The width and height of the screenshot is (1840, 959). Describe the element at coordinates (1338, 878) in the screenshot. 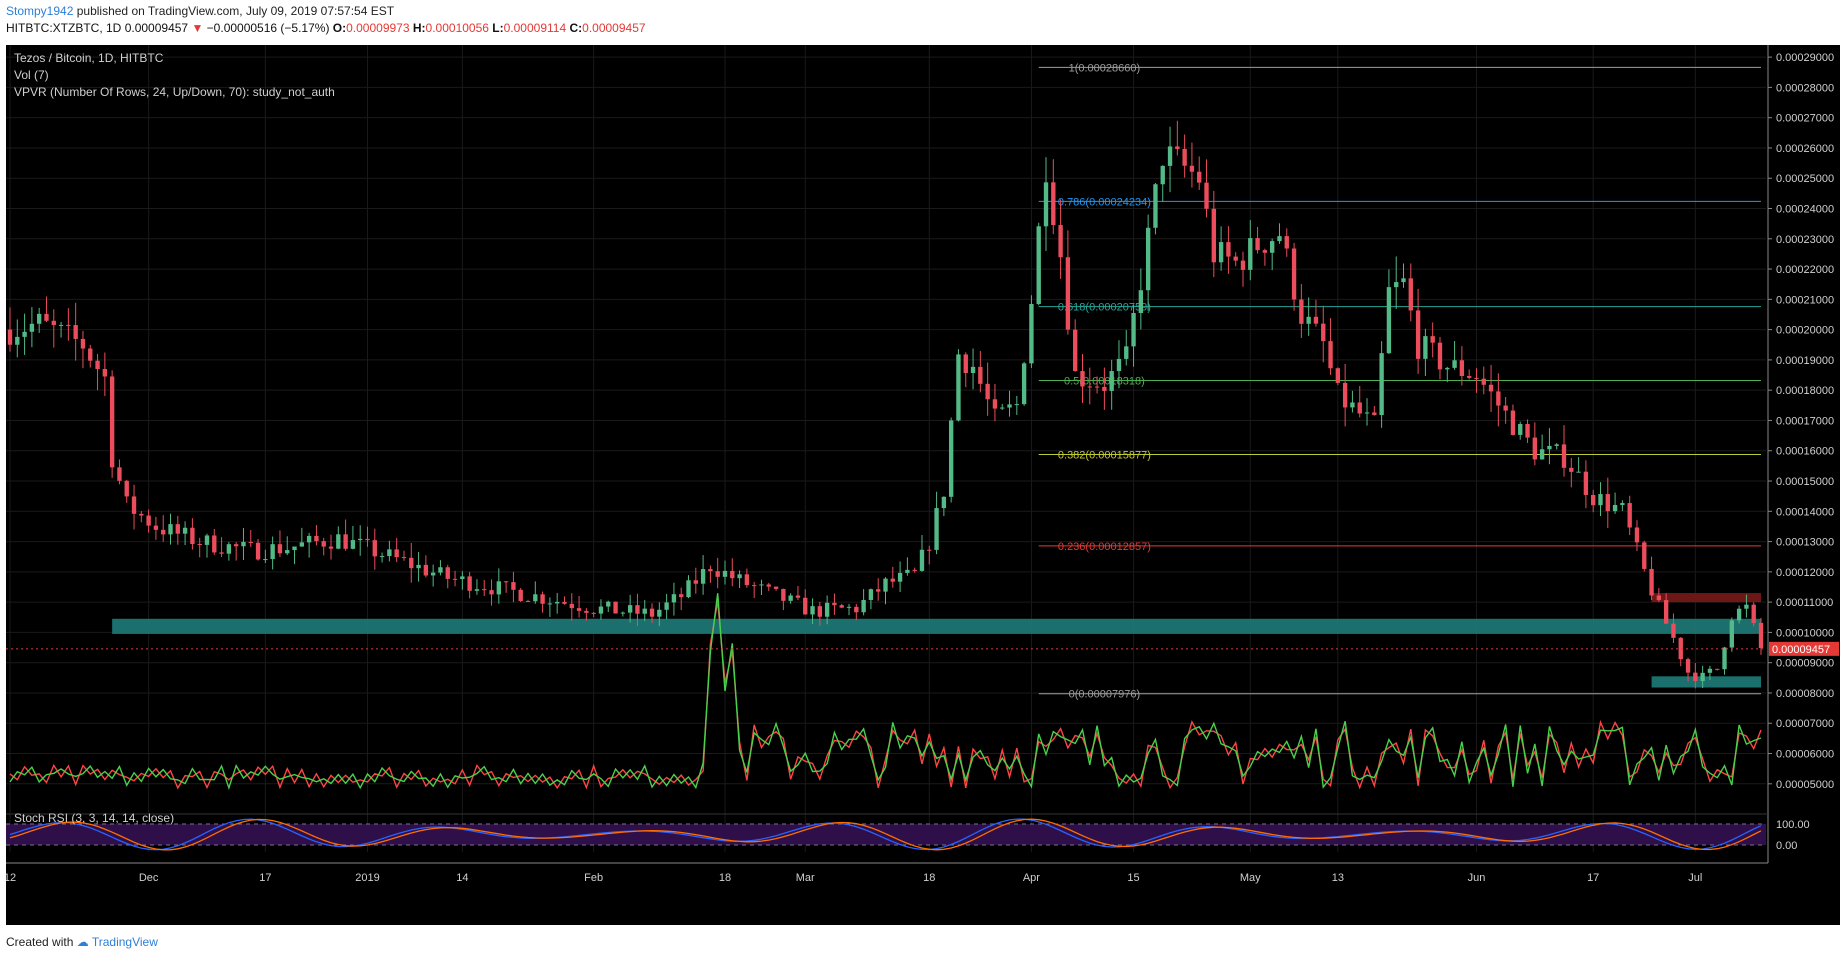

I see `x-tick-label: 13` at that location.